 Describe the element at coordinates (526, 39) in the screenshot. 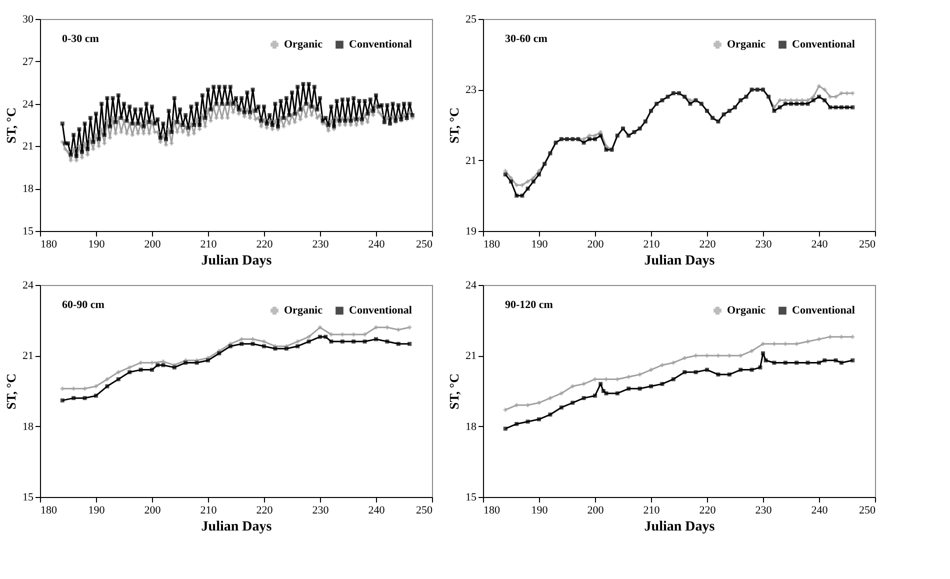

I see `annotation: 30-60 cm` at that location.